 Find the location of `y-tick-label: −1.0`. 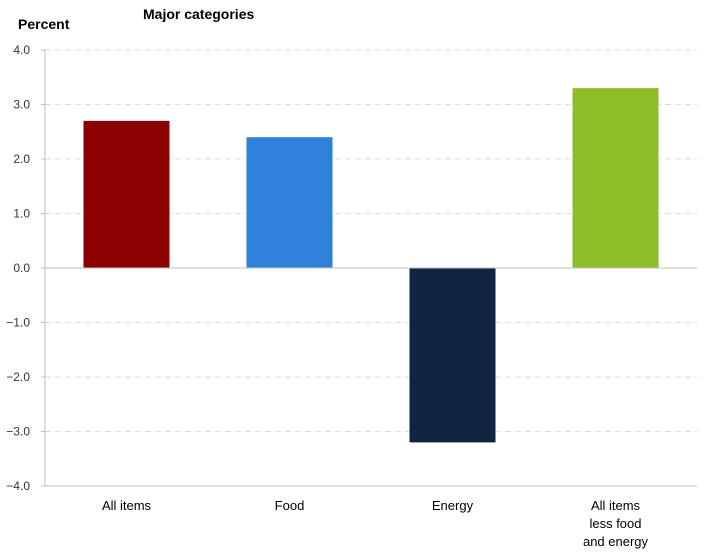

y-tick-label: −1.0 is located at coordinates (18, 323).